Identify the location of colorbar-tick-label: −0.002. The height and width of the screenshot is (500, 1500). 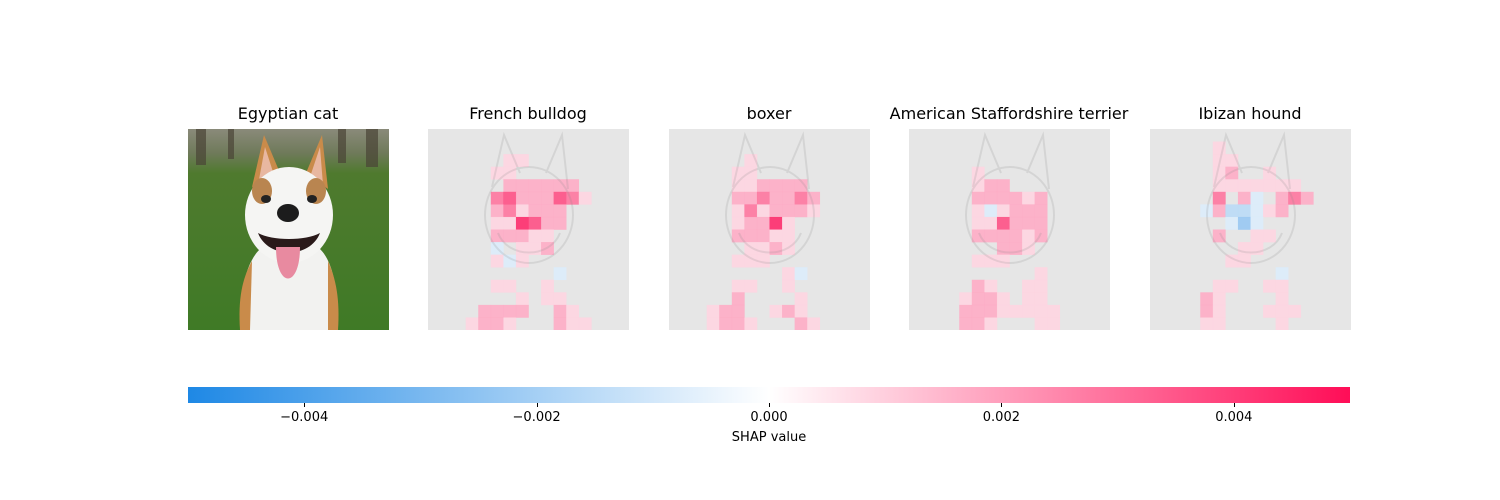
(536, 417).